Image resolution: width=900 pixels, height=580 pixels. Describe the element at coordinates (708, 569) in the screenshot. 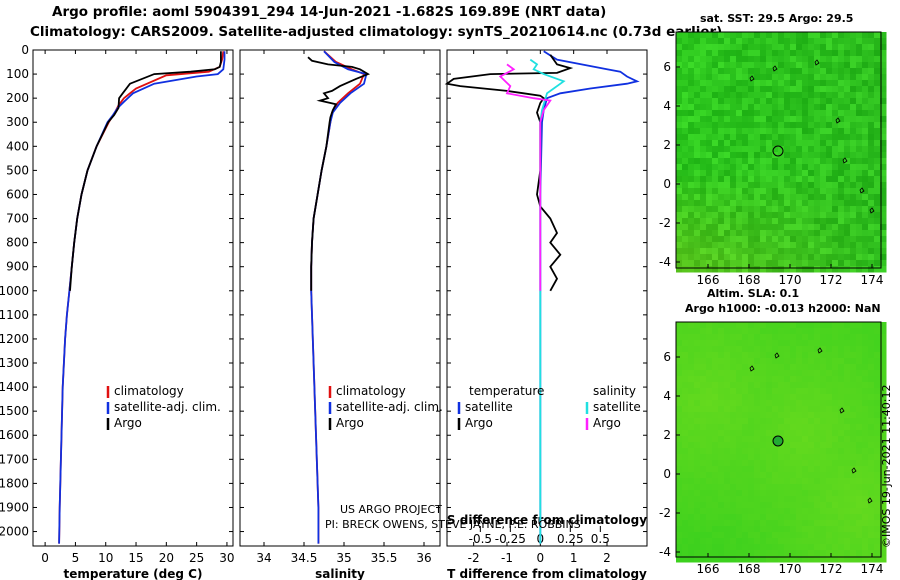

I see `sla-map-xtick-label: 166` at that location.